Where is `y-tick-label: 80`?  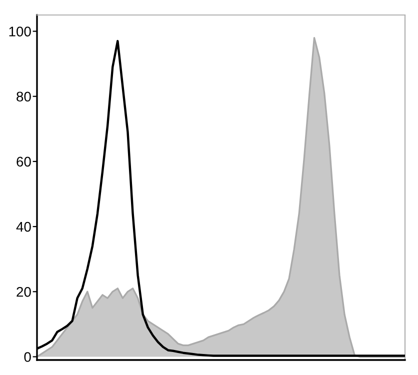 y-tick-label: 80 is located at coordinates (23, 97).